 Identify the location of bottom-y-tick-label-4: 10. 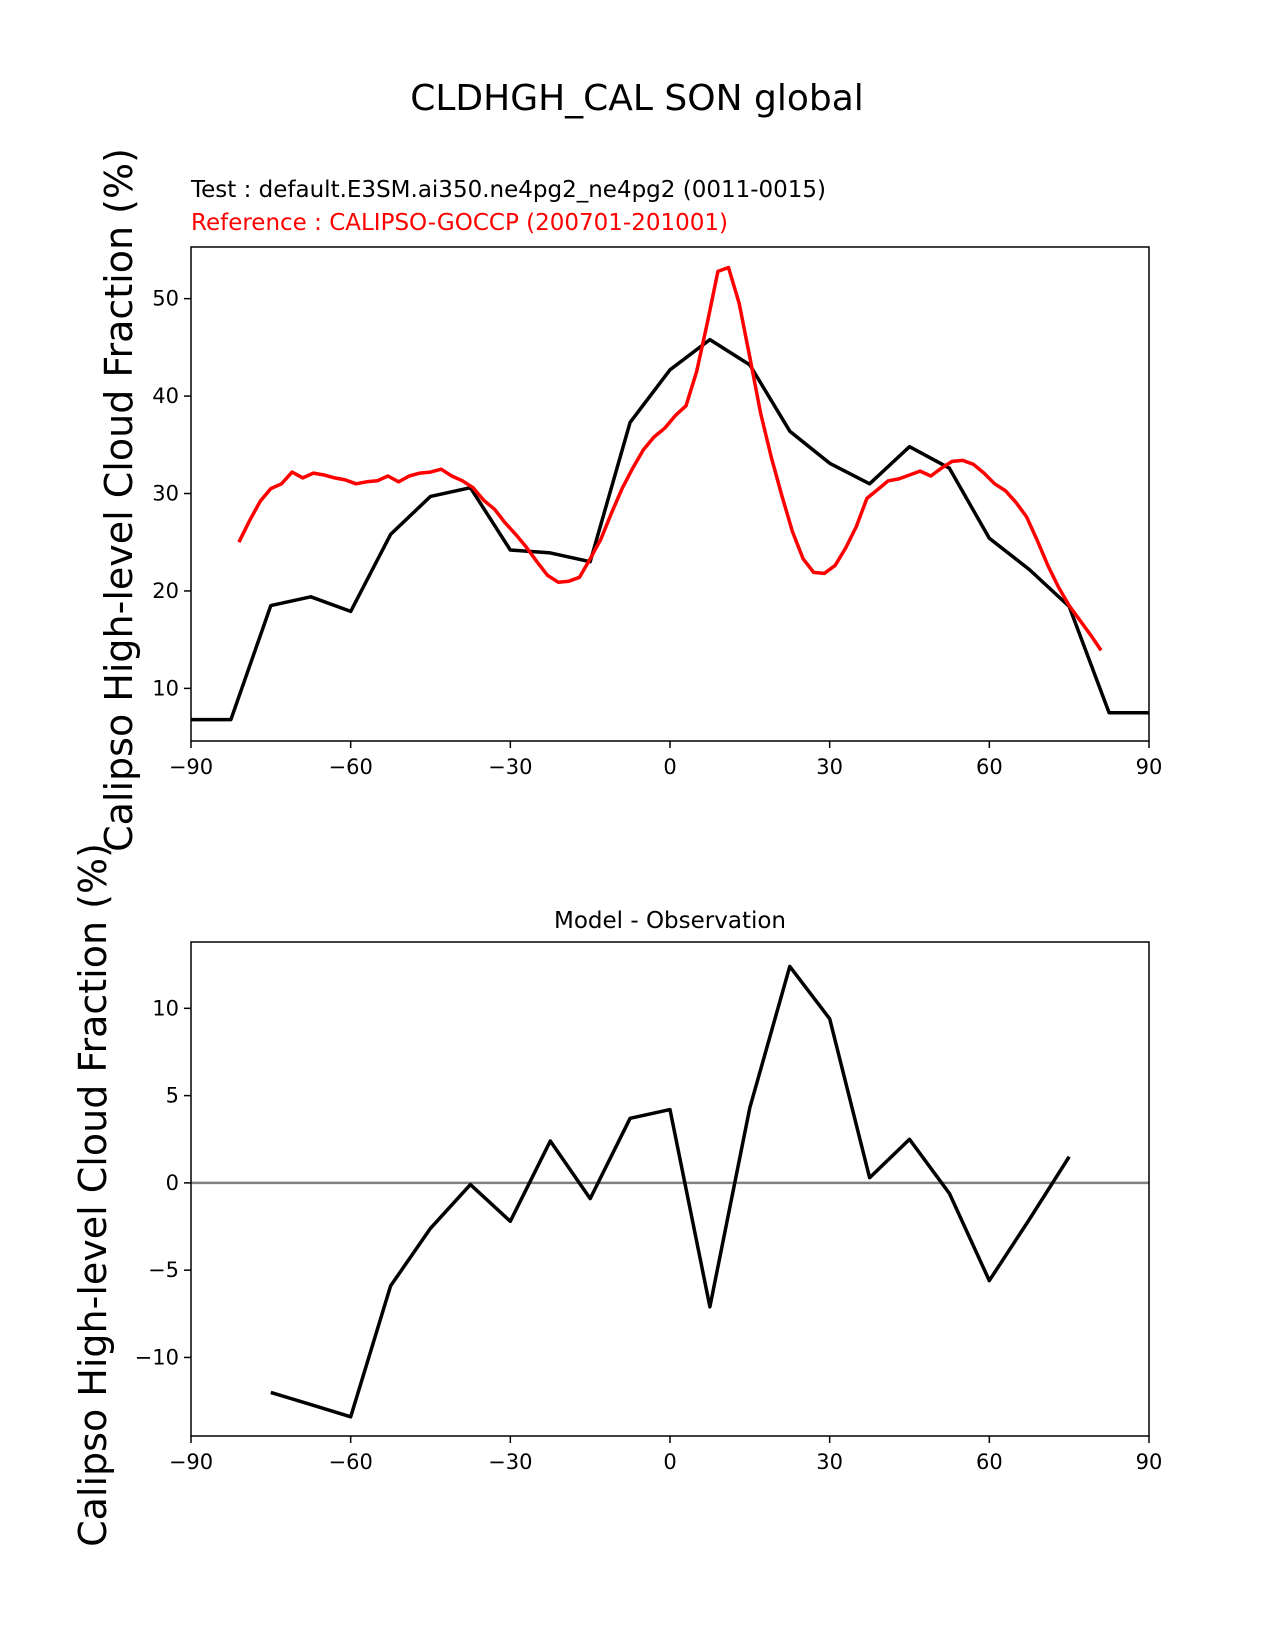
(165, 1008).